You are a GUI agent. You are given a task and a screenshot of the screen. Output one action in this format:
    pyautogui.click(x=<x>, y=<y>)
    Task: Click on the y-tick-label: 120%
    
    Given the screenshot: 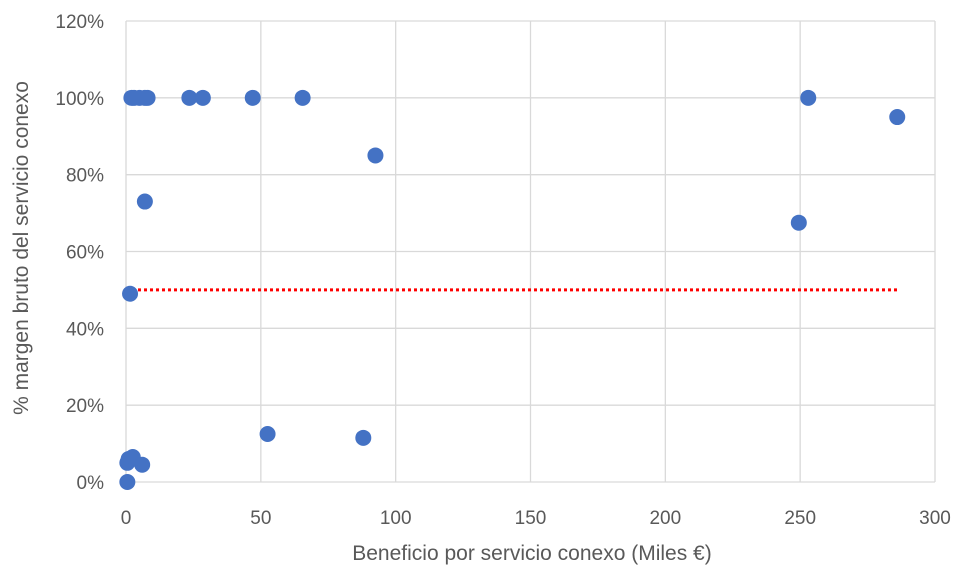 What is the action you would take?
    pyautogui.click(x=79, y=22)
    